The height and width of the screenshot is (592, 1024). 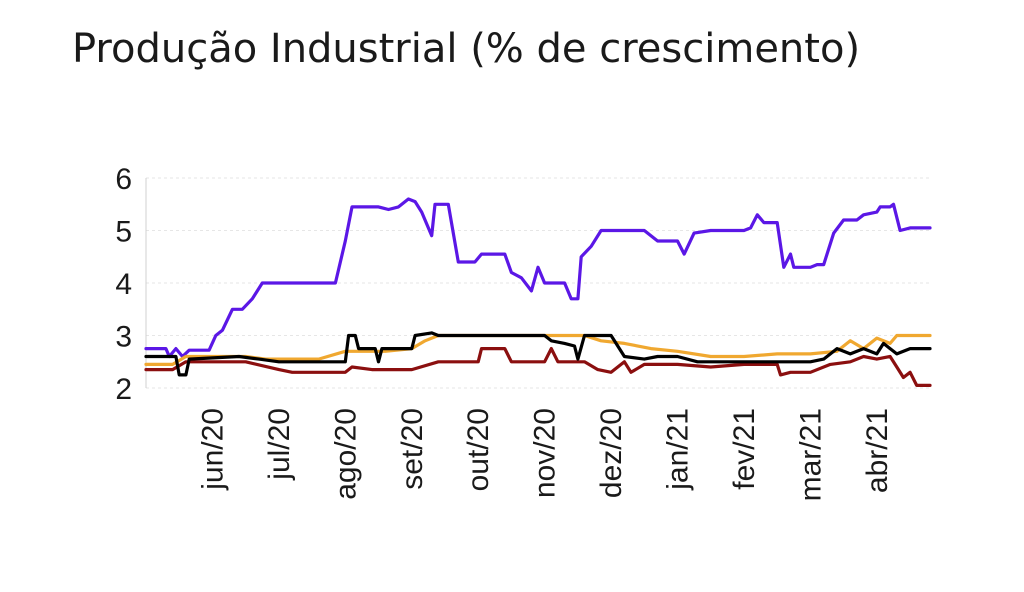 What do you see at coordinates (810, 454) in the screenshot?
I see `x-tick-label: mar/21` at bounding box center [810, 454].